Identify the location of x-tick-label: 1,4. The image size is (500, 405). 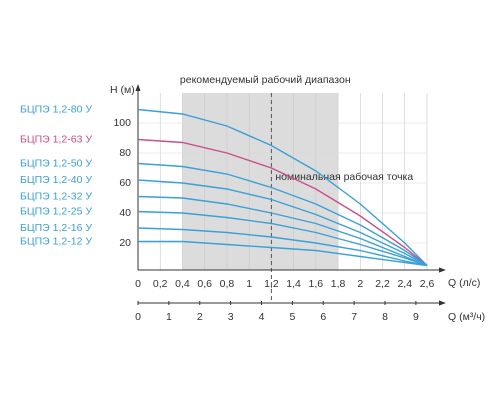
(293, 284).